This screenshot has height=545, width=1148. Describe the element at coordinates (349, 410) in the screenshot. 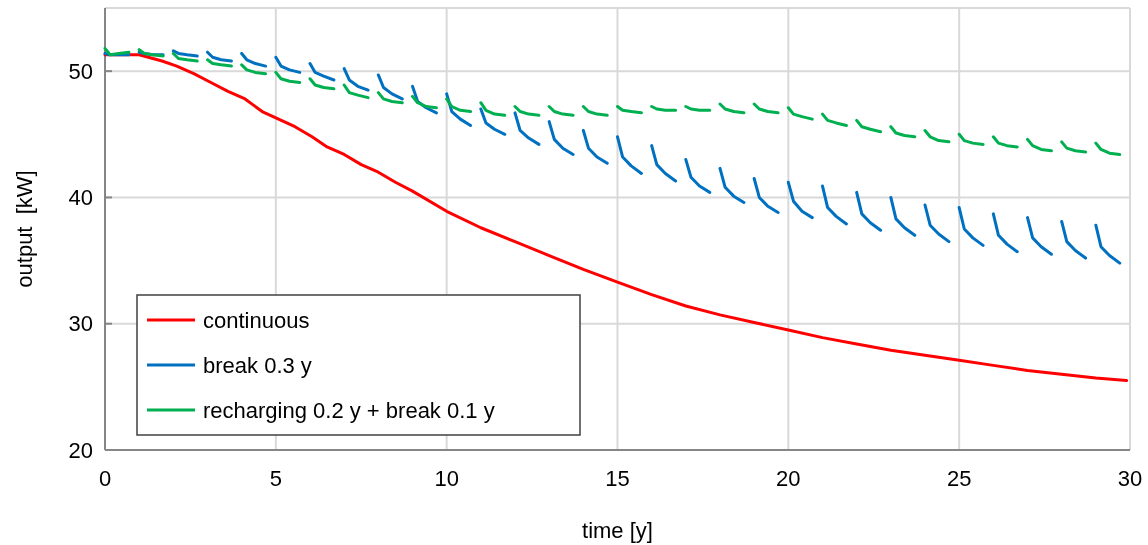

I see `legend-label: recharging 0.2 y + break 0.1 y` at that location.